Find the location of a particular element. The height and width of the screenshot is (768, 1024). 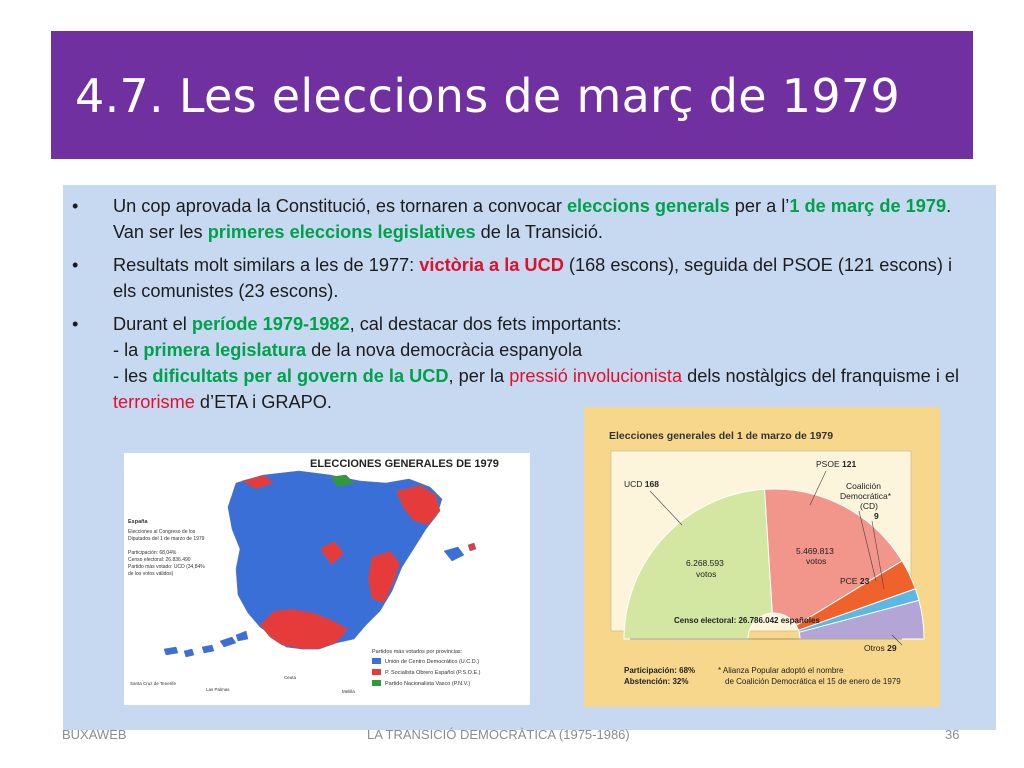

chart-label-psoe: PSOE 121 is located at coordinates (836, 464).